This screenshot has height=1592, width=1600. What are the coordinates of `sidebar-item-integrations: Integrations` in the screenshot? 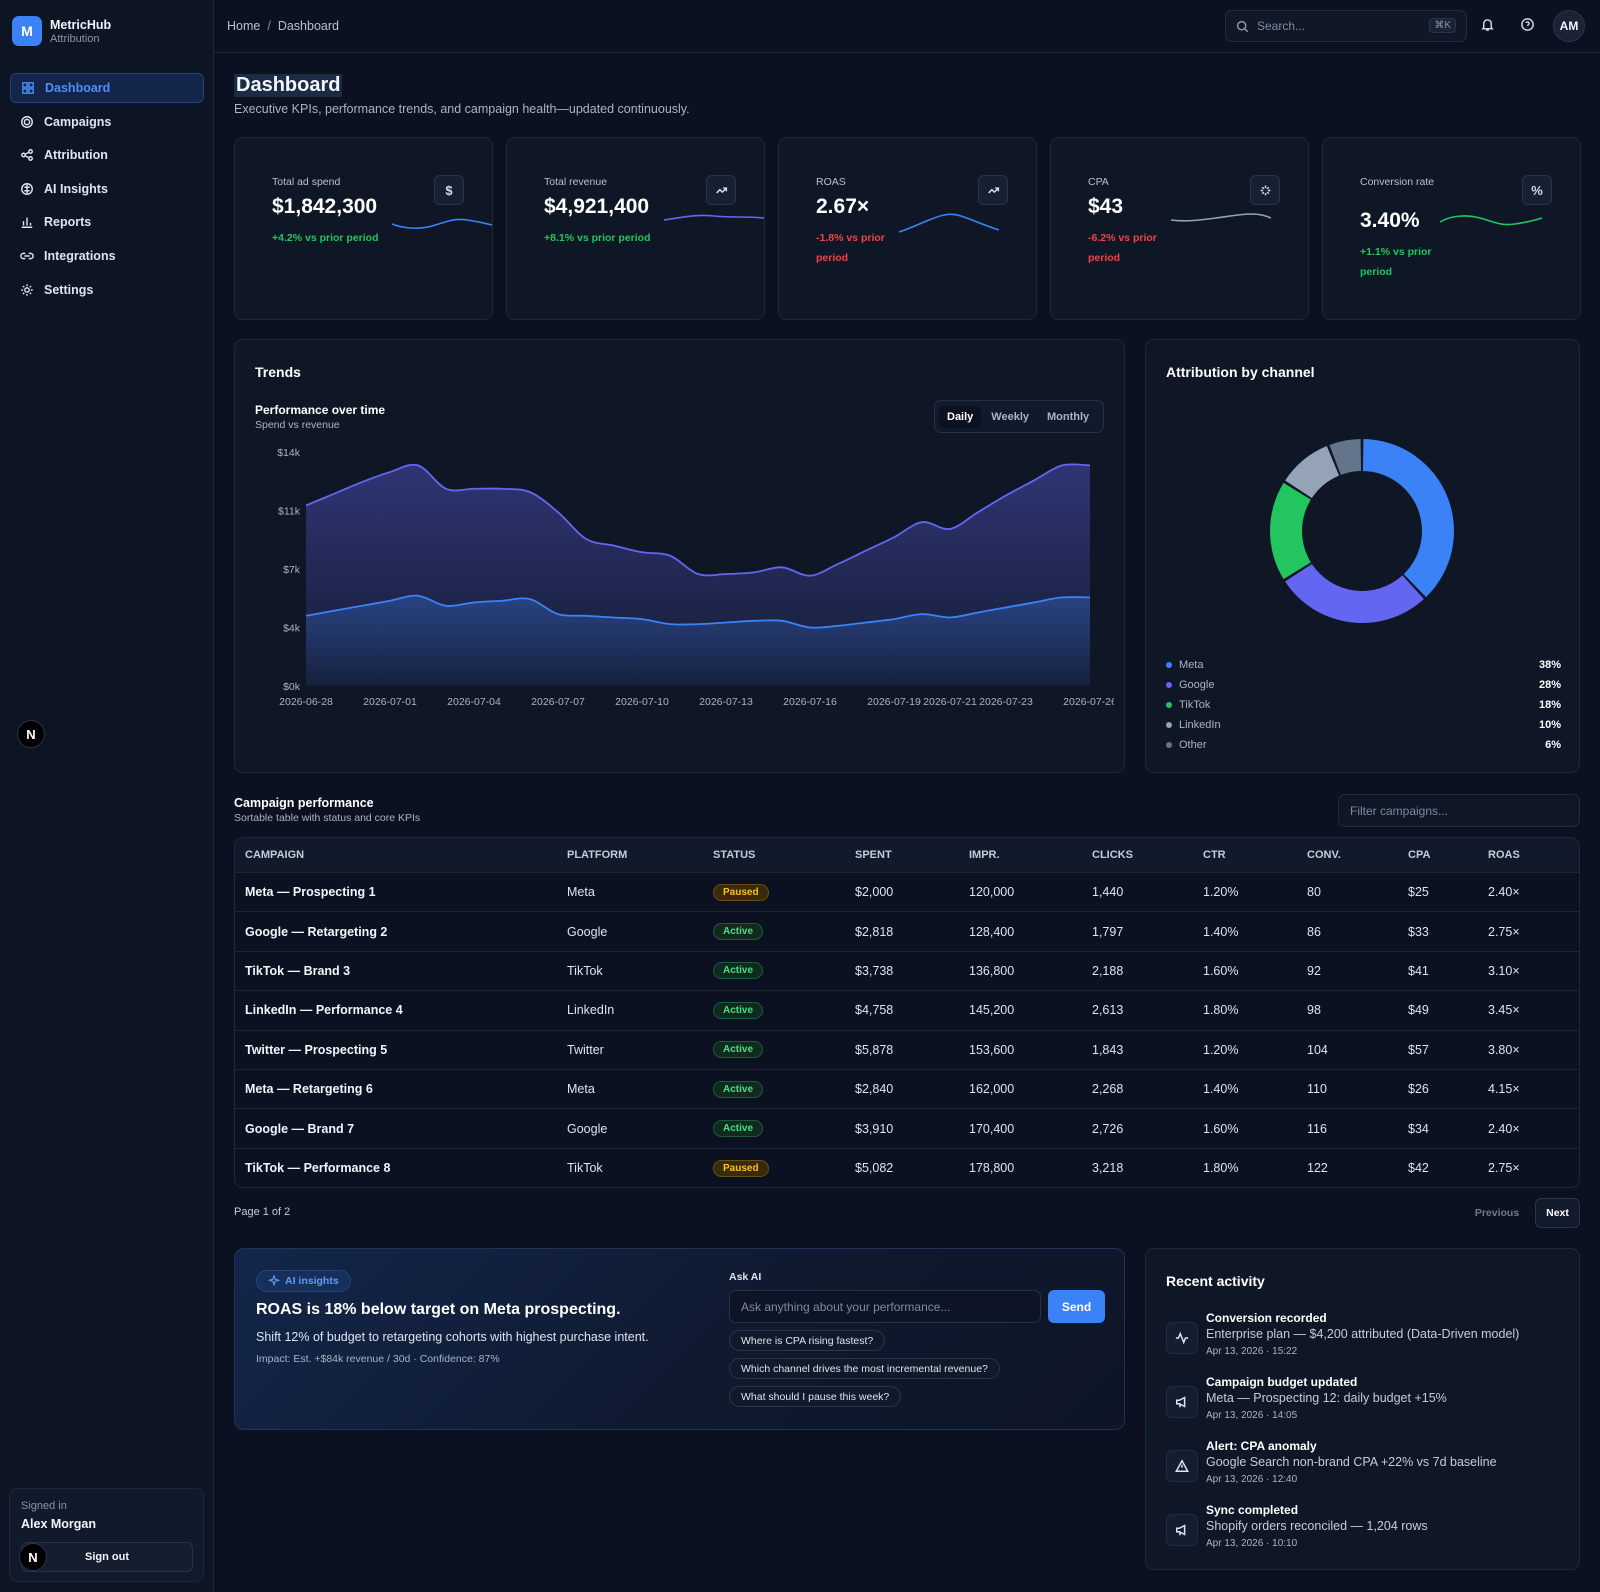 It's located at (107, 256).